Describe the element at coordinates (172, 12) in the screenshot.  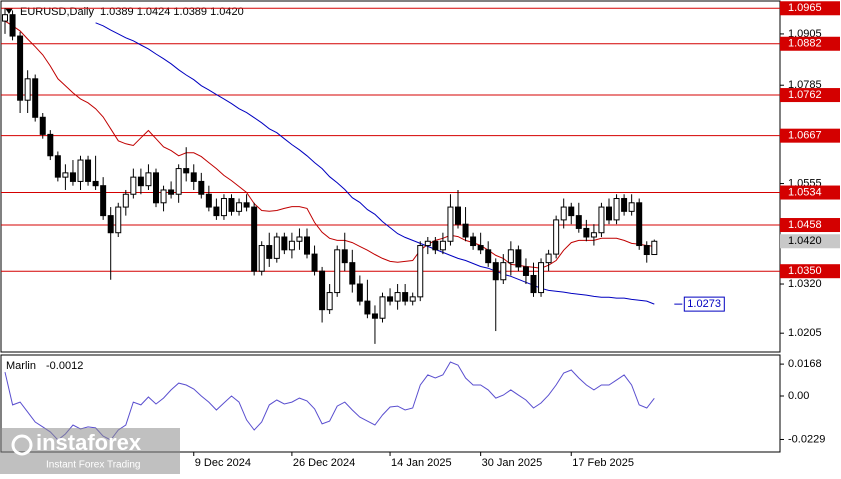
I see `ohlc-header: 1.0389 1.0424 1.0389 1.0420` at that location.